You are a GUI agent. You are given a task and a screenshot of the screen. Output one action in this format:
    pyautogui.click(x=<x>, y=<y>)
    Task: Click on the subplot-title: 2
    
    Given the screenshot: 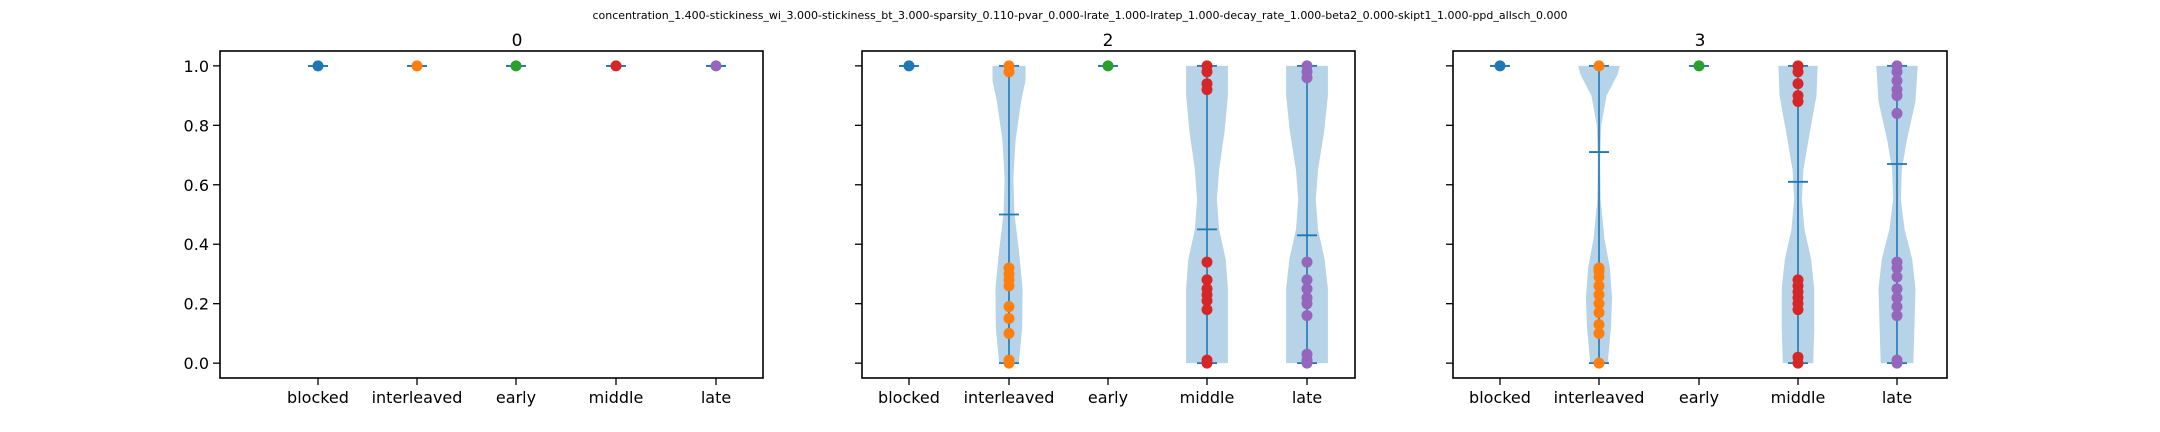 What is the action you would take?
    pyautogui.click(x=1108, y=41)
    